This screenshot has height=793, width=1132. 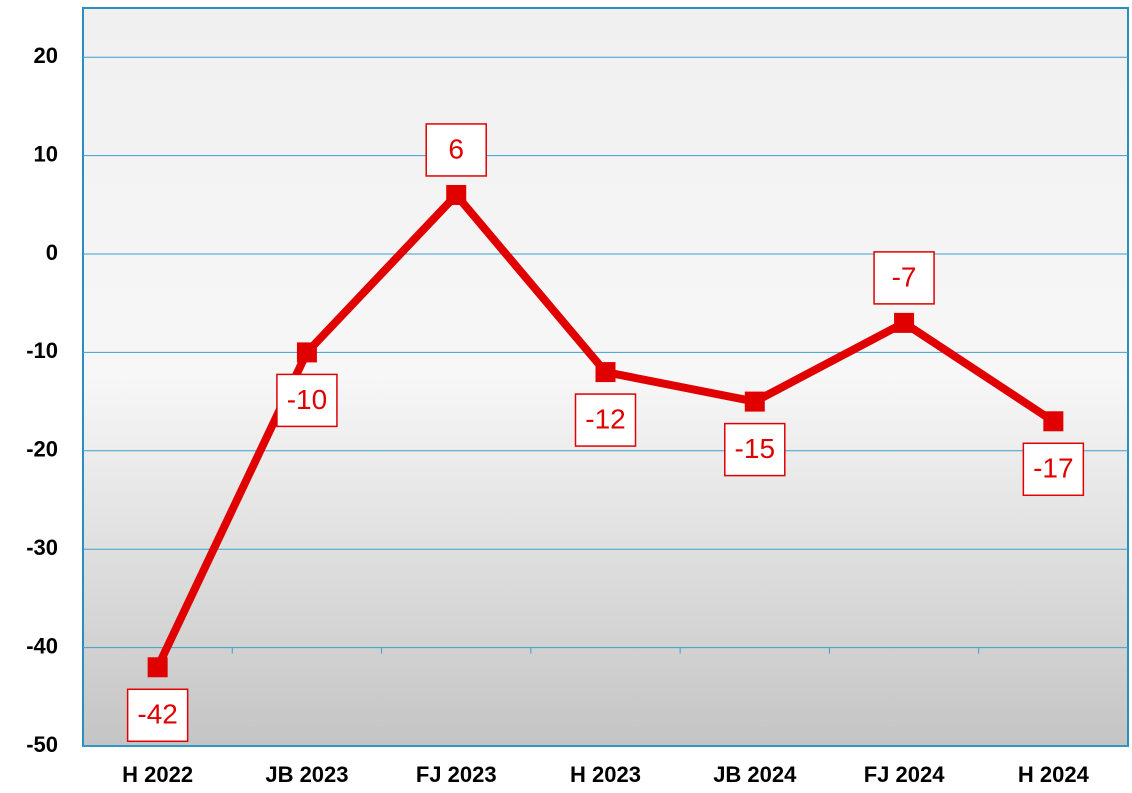 What do you see at coordinates (306, 774) in the screenshot?
I see `x-tick-label: JB 2023` at bounding box center [306, 774].